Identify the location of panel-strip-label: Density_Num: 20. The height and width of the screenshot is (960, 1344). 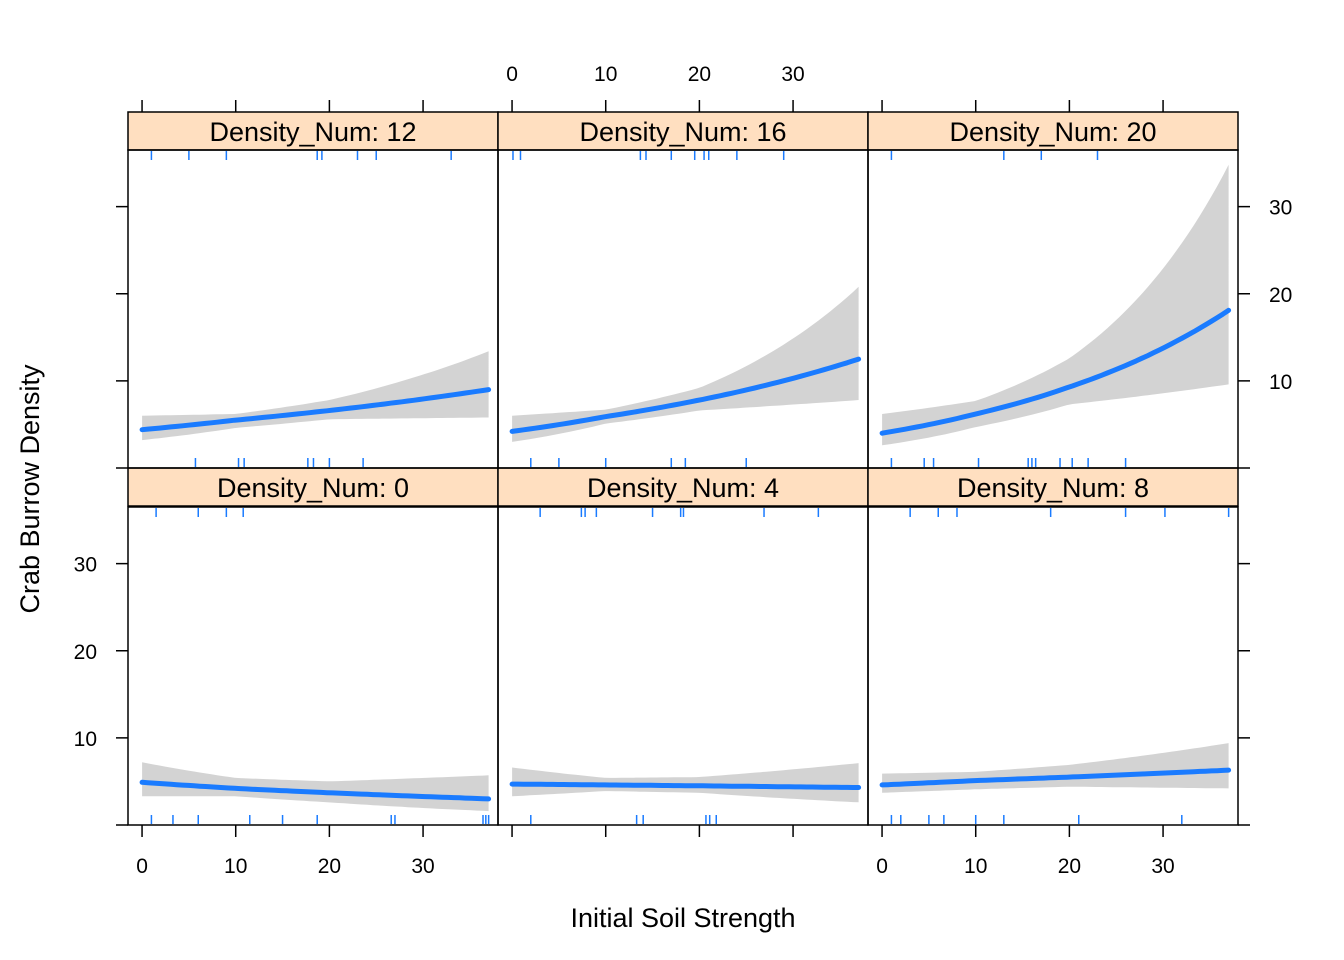
(1052, 132).